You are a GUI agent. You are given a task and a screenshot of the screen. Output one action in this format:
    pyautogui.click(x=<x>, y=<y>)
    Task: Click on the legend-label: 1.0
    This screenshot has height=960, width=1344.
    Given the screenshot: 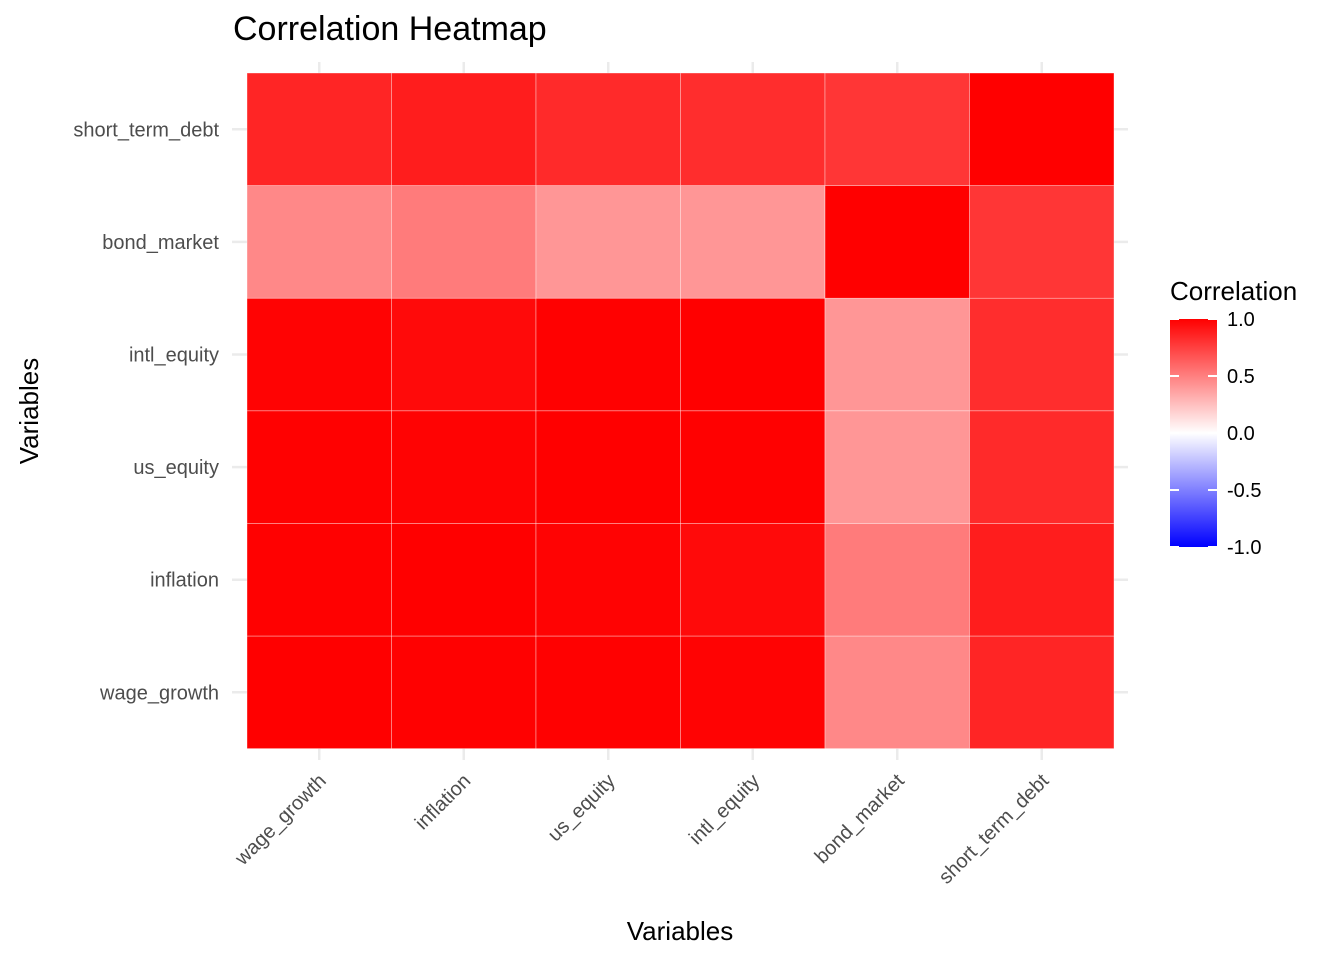 What is the action you would take?
    pyautogui.click(x=1241, y=320)
    